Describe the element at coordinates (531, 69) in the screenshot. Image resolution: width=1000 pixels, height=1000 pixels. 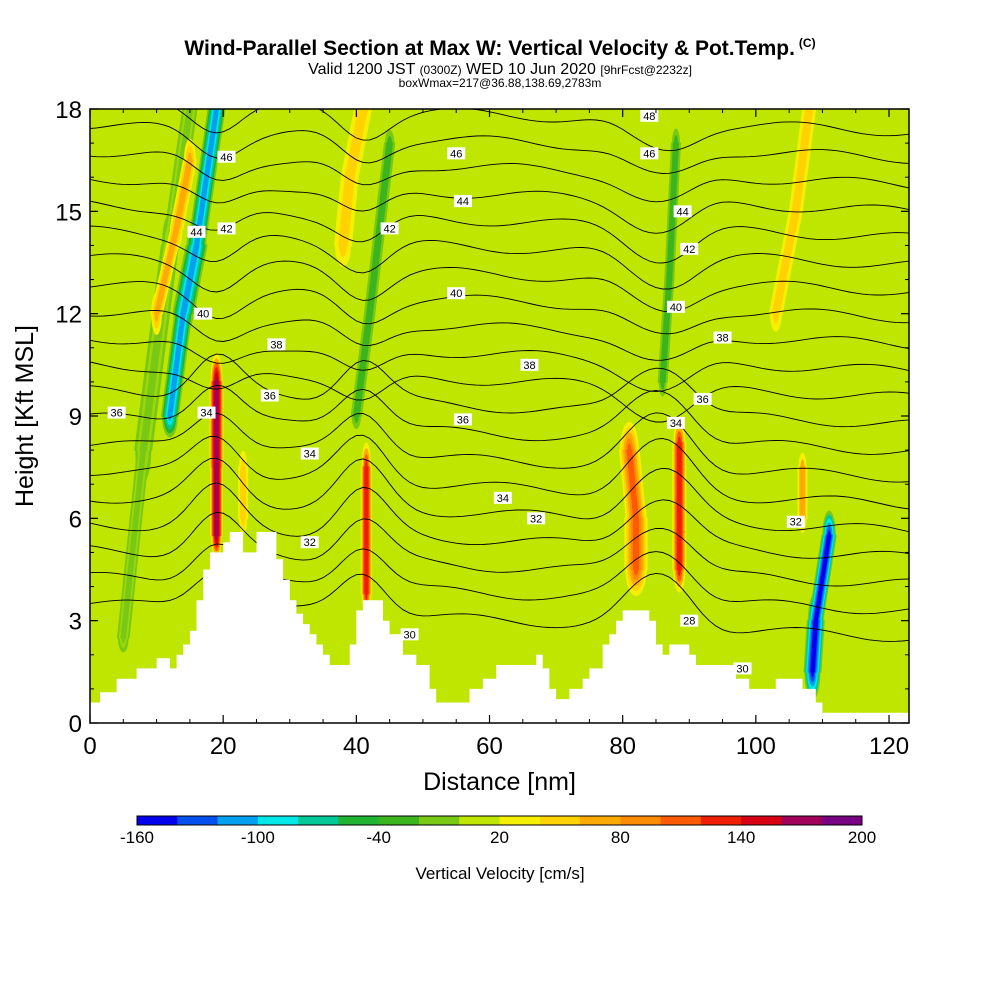
I see `valid-date: WED 10 Jun 2020` at that location.